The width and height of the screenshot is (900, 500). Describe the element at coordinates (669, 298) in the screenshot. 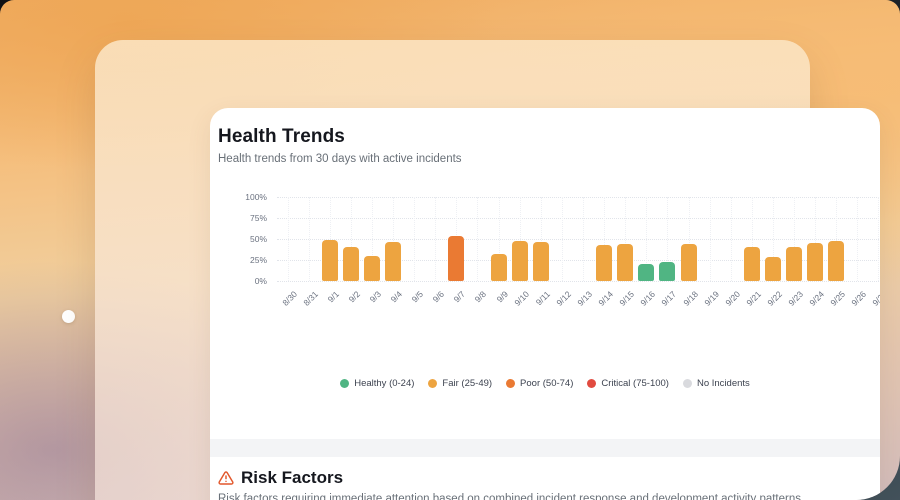

I see `x-tick-label: 9/17` at that location.